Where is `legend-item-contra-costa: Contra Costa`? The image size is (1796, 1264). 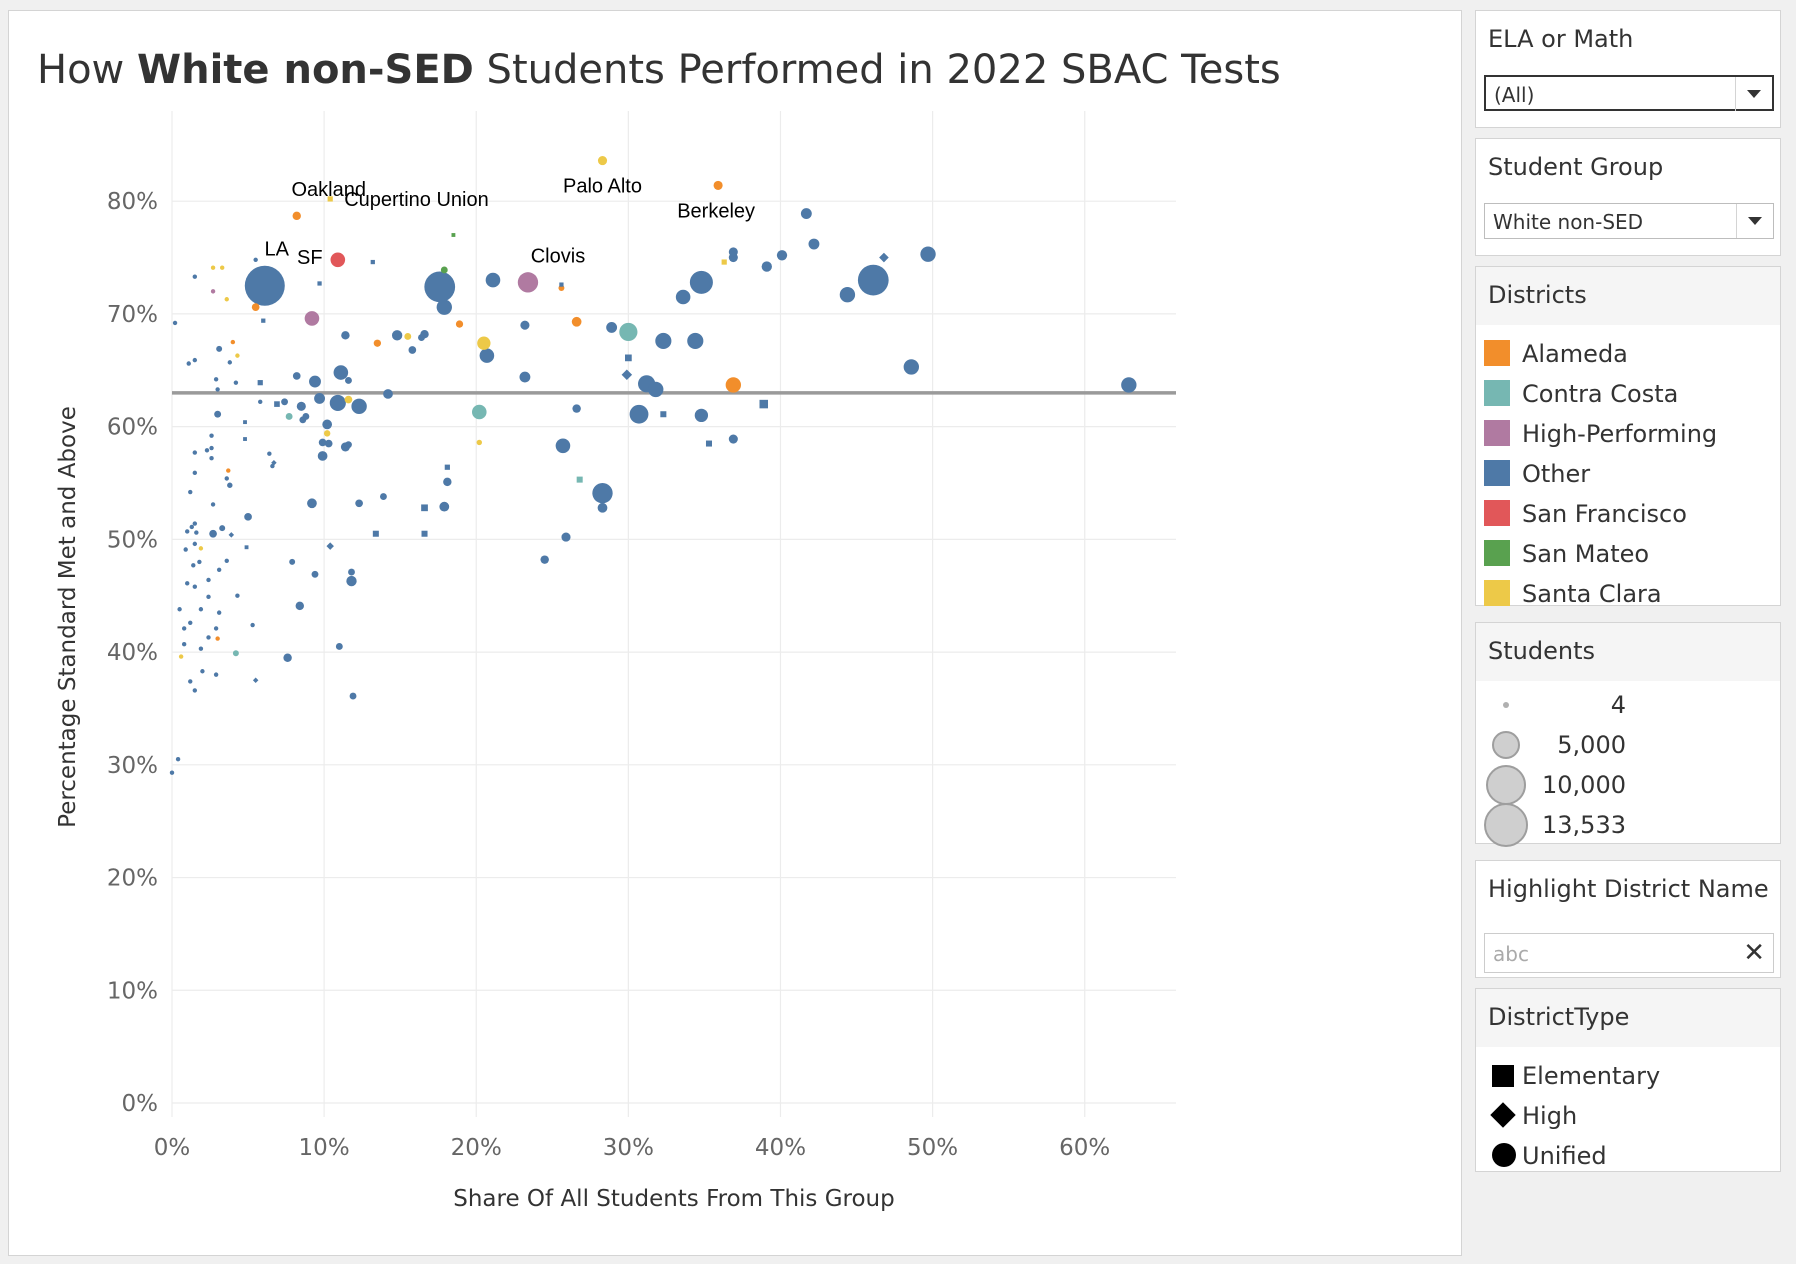 legend-item-contra-costa: Contra Costa is located at coordinates (1629, 393).